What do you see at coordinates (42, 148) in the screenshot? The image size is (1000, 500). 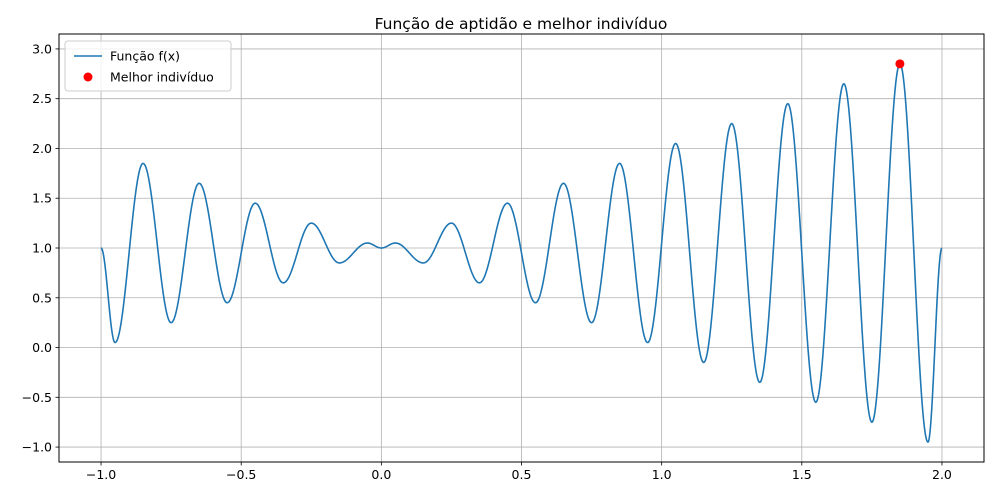 I see `y-tick-label: 2.0` at bounding box center [42, 148].